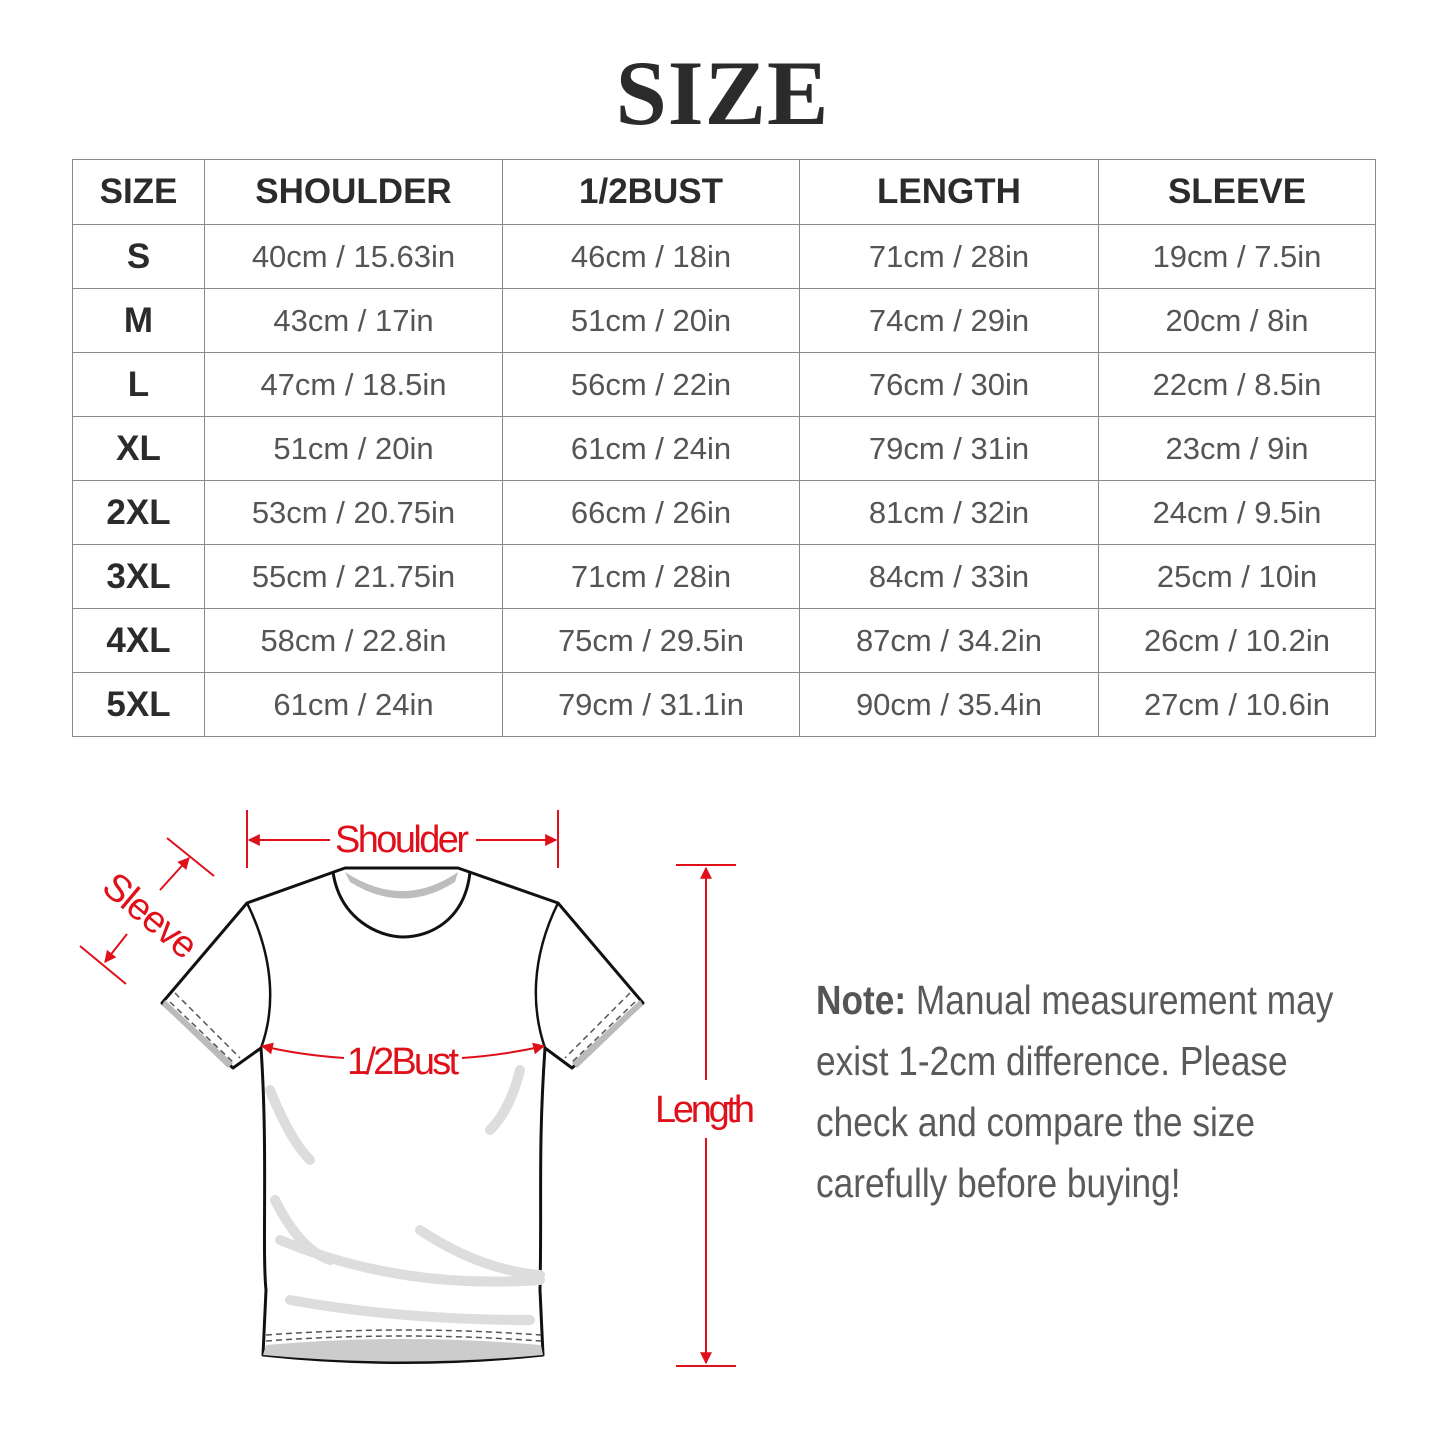 This screenshot has width=1445, height=1445. What do you see at coordinates (149, 916) in the screenshot?
I see `sleeve-label: Sleeve` at bounding box center [149, 916].